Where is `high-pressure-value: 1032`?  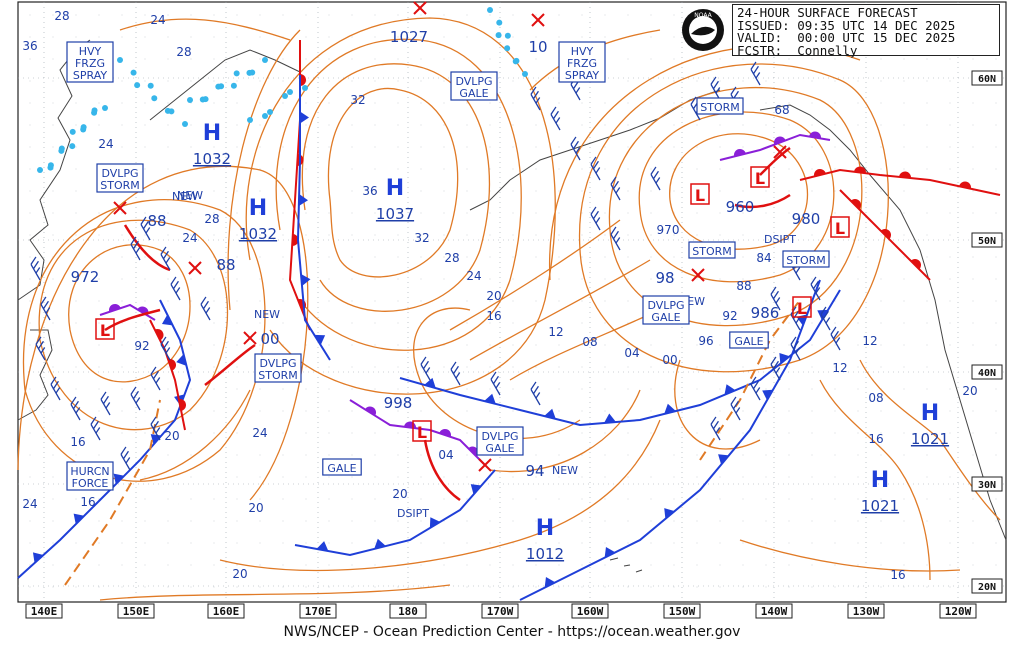
high-pressure-value: 1032 is located at coordinates (212, 159).